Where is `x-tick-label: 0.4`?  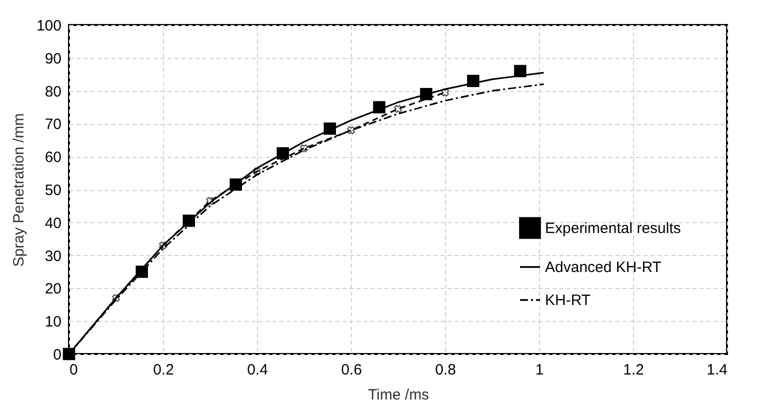 x-tick-label: 0.4 is located at coordinates (257, 370).